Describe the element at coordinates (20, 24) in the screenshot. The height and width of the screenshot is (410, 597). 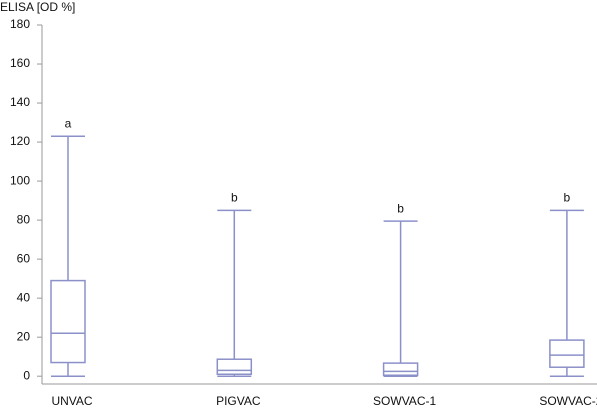
I see `y-tick-label: 180` at that location.